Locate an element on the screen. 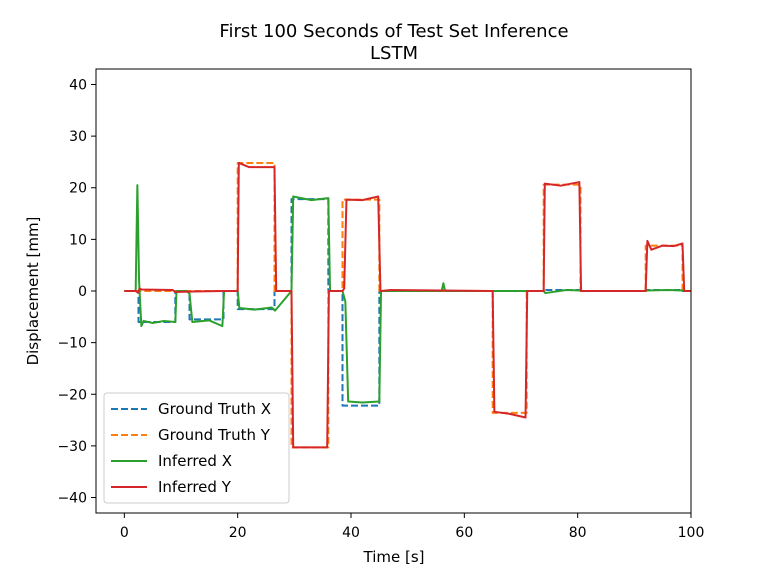 The height and width of the screenshot is (576, 768). x-tick-label: 40 is located at coordinates (351, 533).